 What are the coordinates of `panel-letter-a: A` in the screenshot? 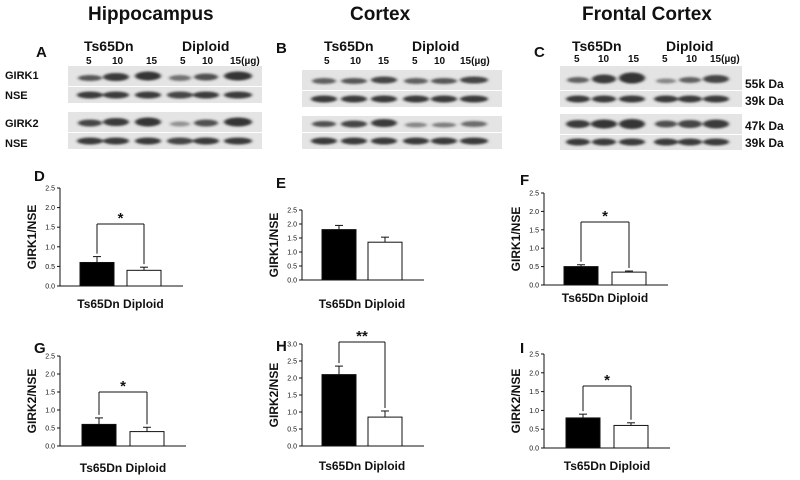 It's located at (41, 52).